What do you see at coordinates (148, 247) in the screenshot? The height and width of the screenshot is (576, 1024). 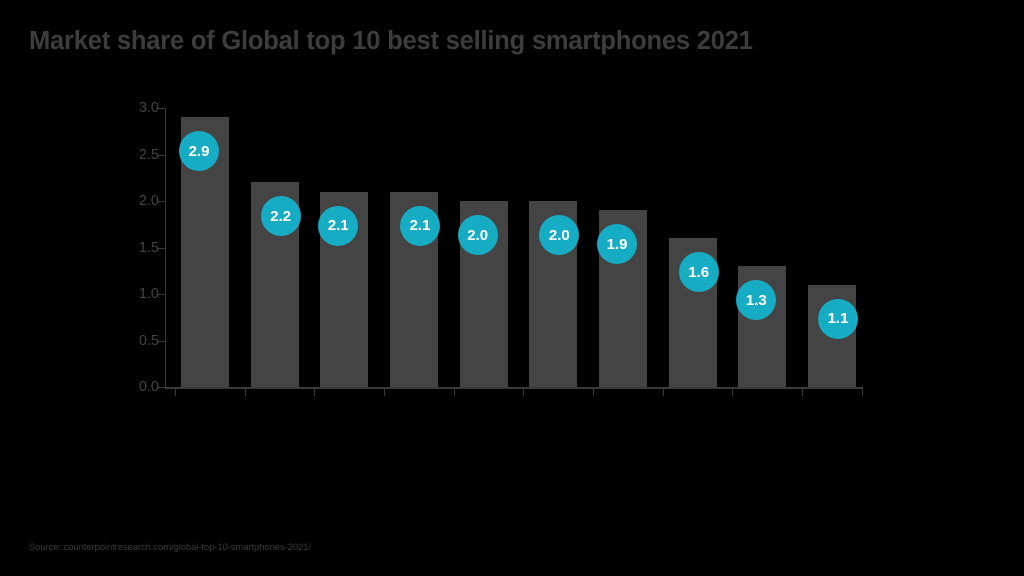 I see `y-axis-tick-label: 1.5` at bounding box center [148, 247].